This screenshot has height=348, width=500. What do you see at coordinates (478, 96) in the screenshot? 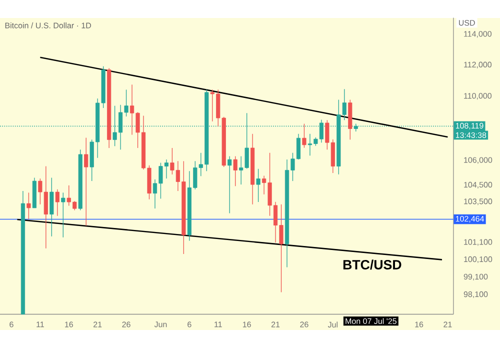
I see `y-tick-label: 110,000` at bounding box center [478, 96].